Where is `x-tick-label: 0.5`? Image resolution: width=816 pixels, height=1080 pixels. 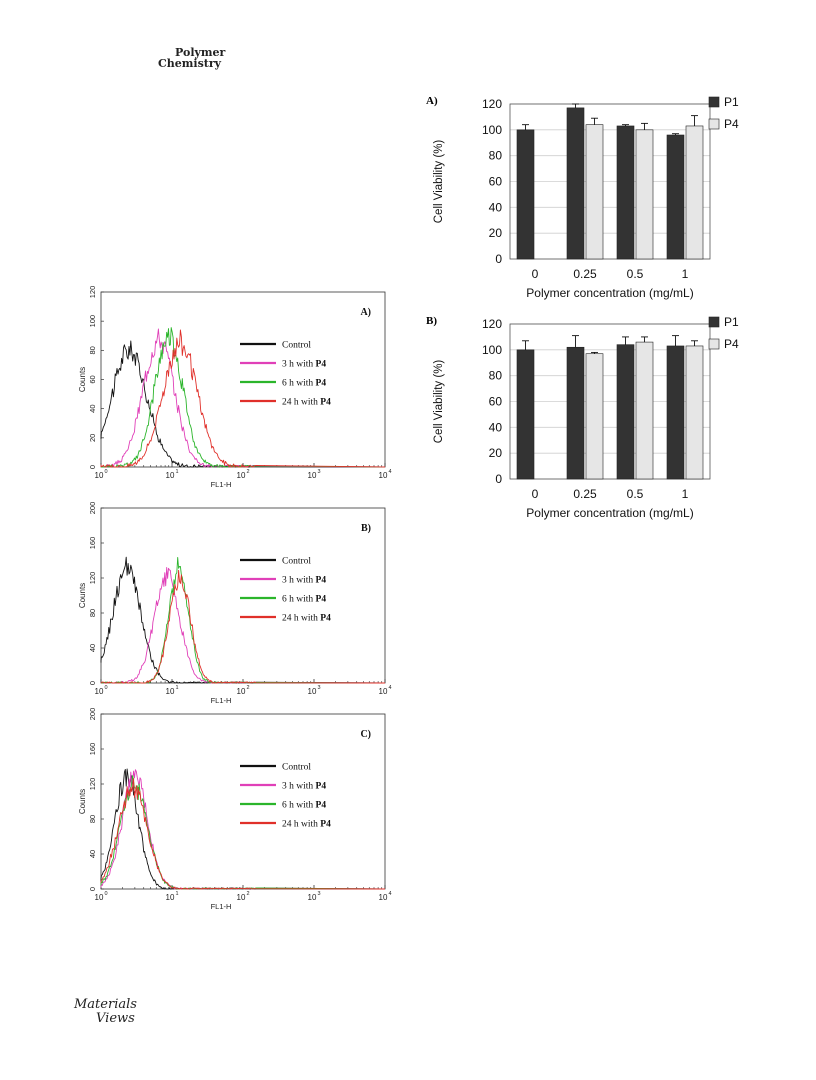
x-tick-label: 0.5 is located at coordinates (635, 494).